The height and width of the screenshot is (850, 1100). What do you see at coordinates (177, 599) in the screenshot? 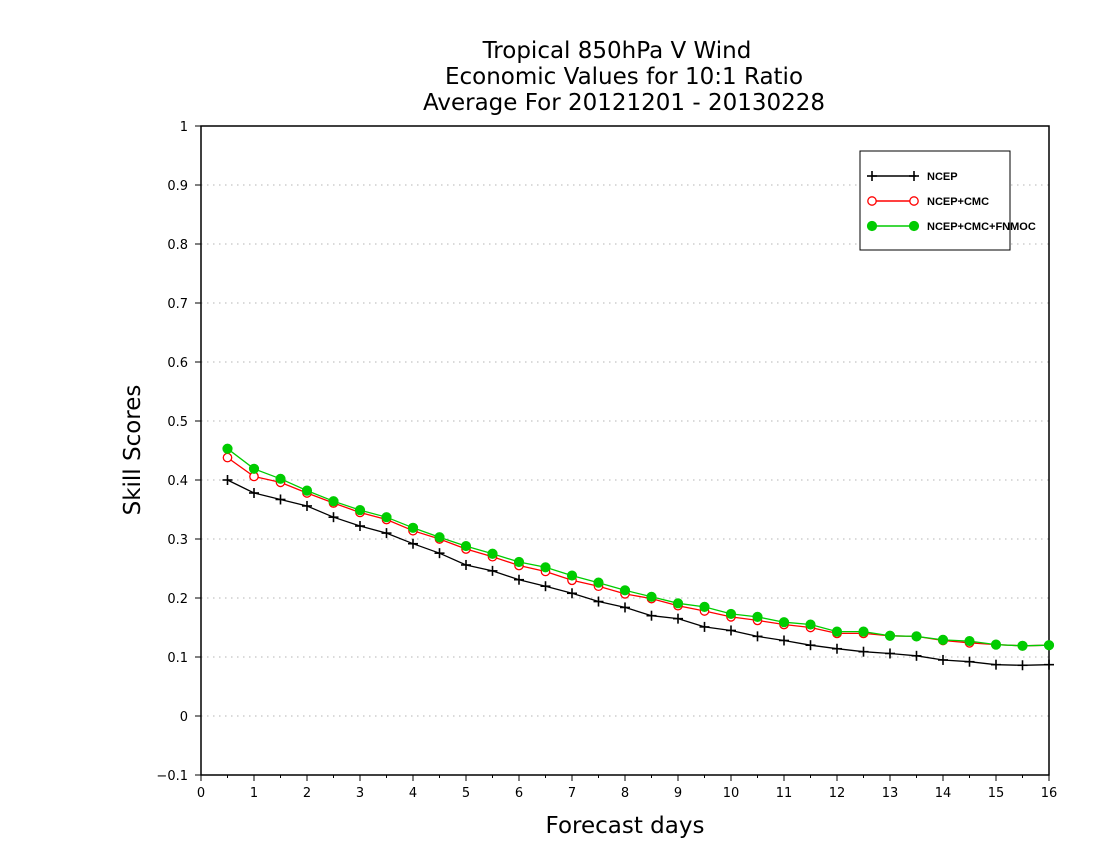
I see `y-tick-label: 0.2` at bounding box center [177, 599].